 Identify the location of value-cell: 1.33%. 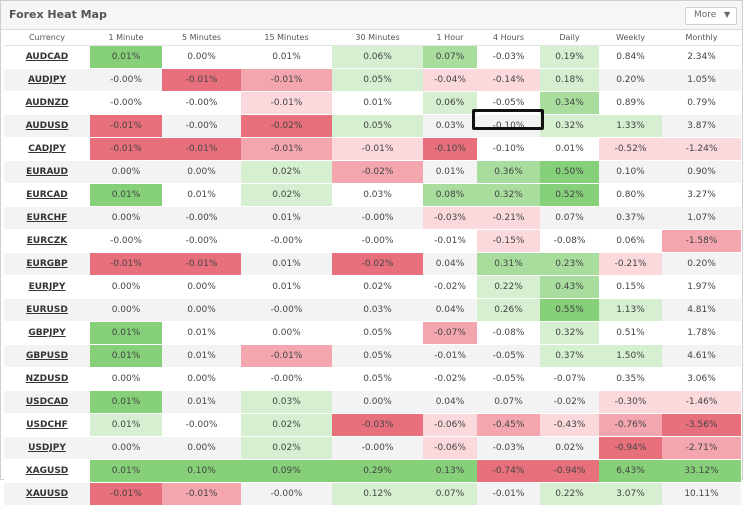
(630, 126).